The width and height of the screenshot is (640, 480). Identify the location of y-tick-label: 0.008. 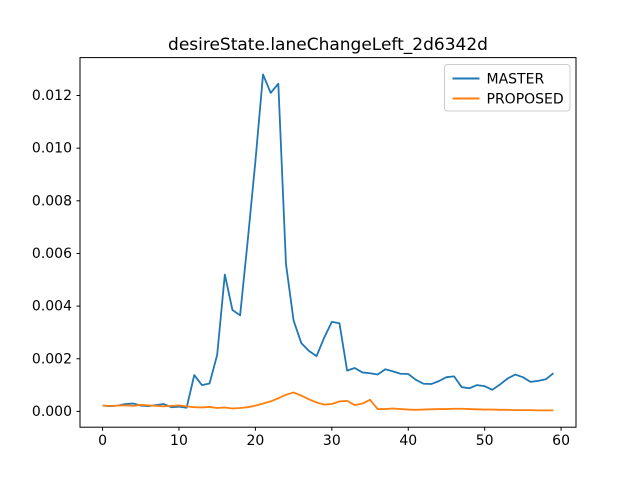
(52, 201).